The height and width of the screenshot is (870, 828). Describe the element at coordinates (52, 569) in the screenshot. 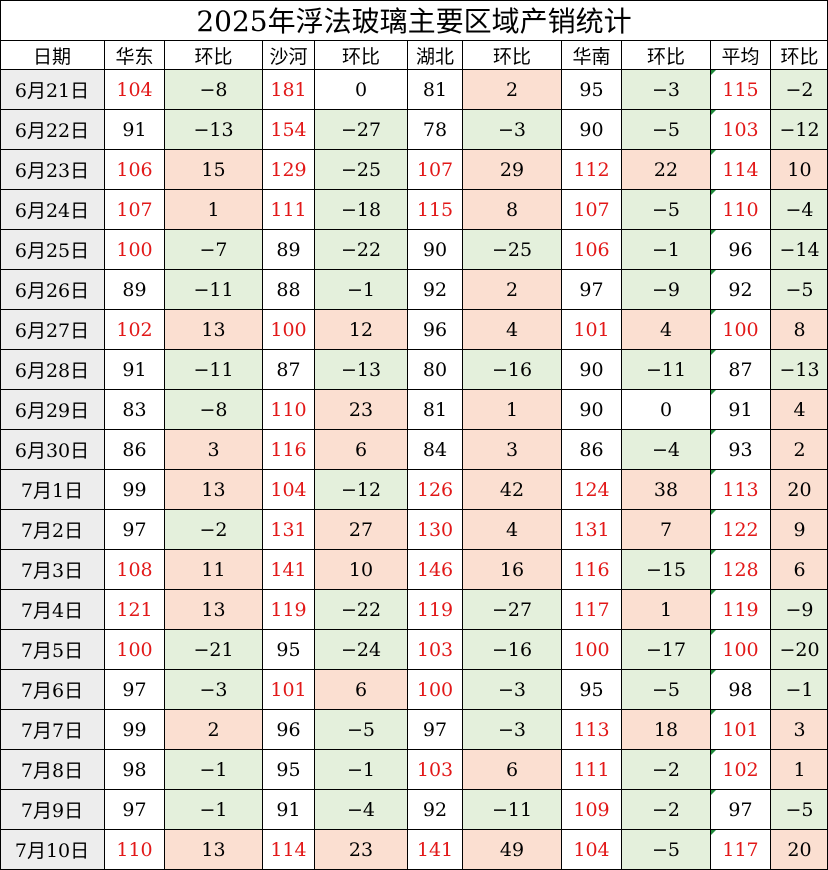

I see `cell-date: 7月3日` at that location.